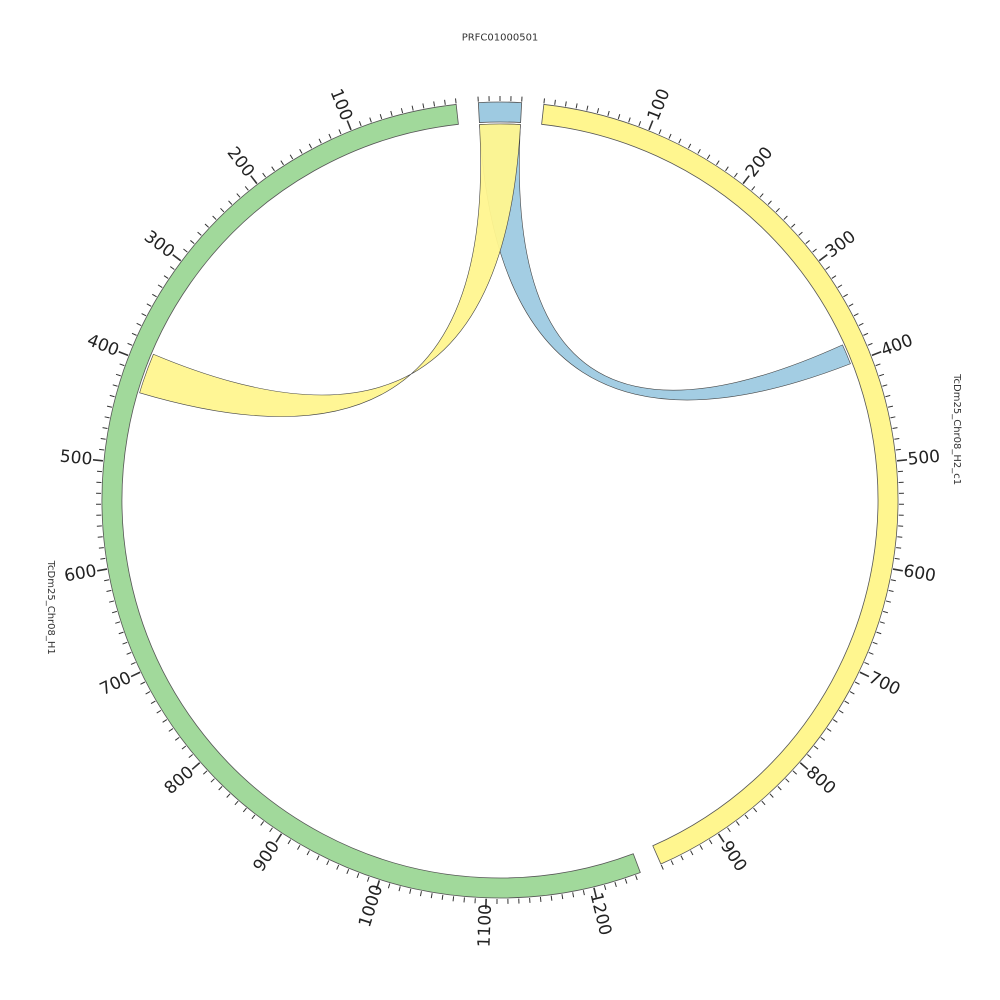 Image resolution: width=1000 pixels, height=1000 pixels. Describe the element at coordinates (884, 684) in the screenshot. I see `tick-label: 700` at that location.